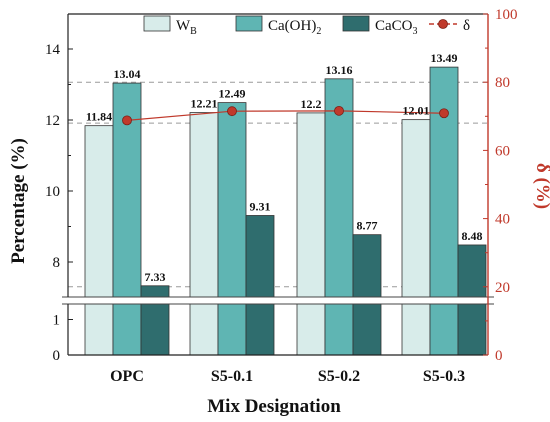  Describe the element at coordinates (311, 104) in the screenshot. I see `data-label: 12.2` at that location.